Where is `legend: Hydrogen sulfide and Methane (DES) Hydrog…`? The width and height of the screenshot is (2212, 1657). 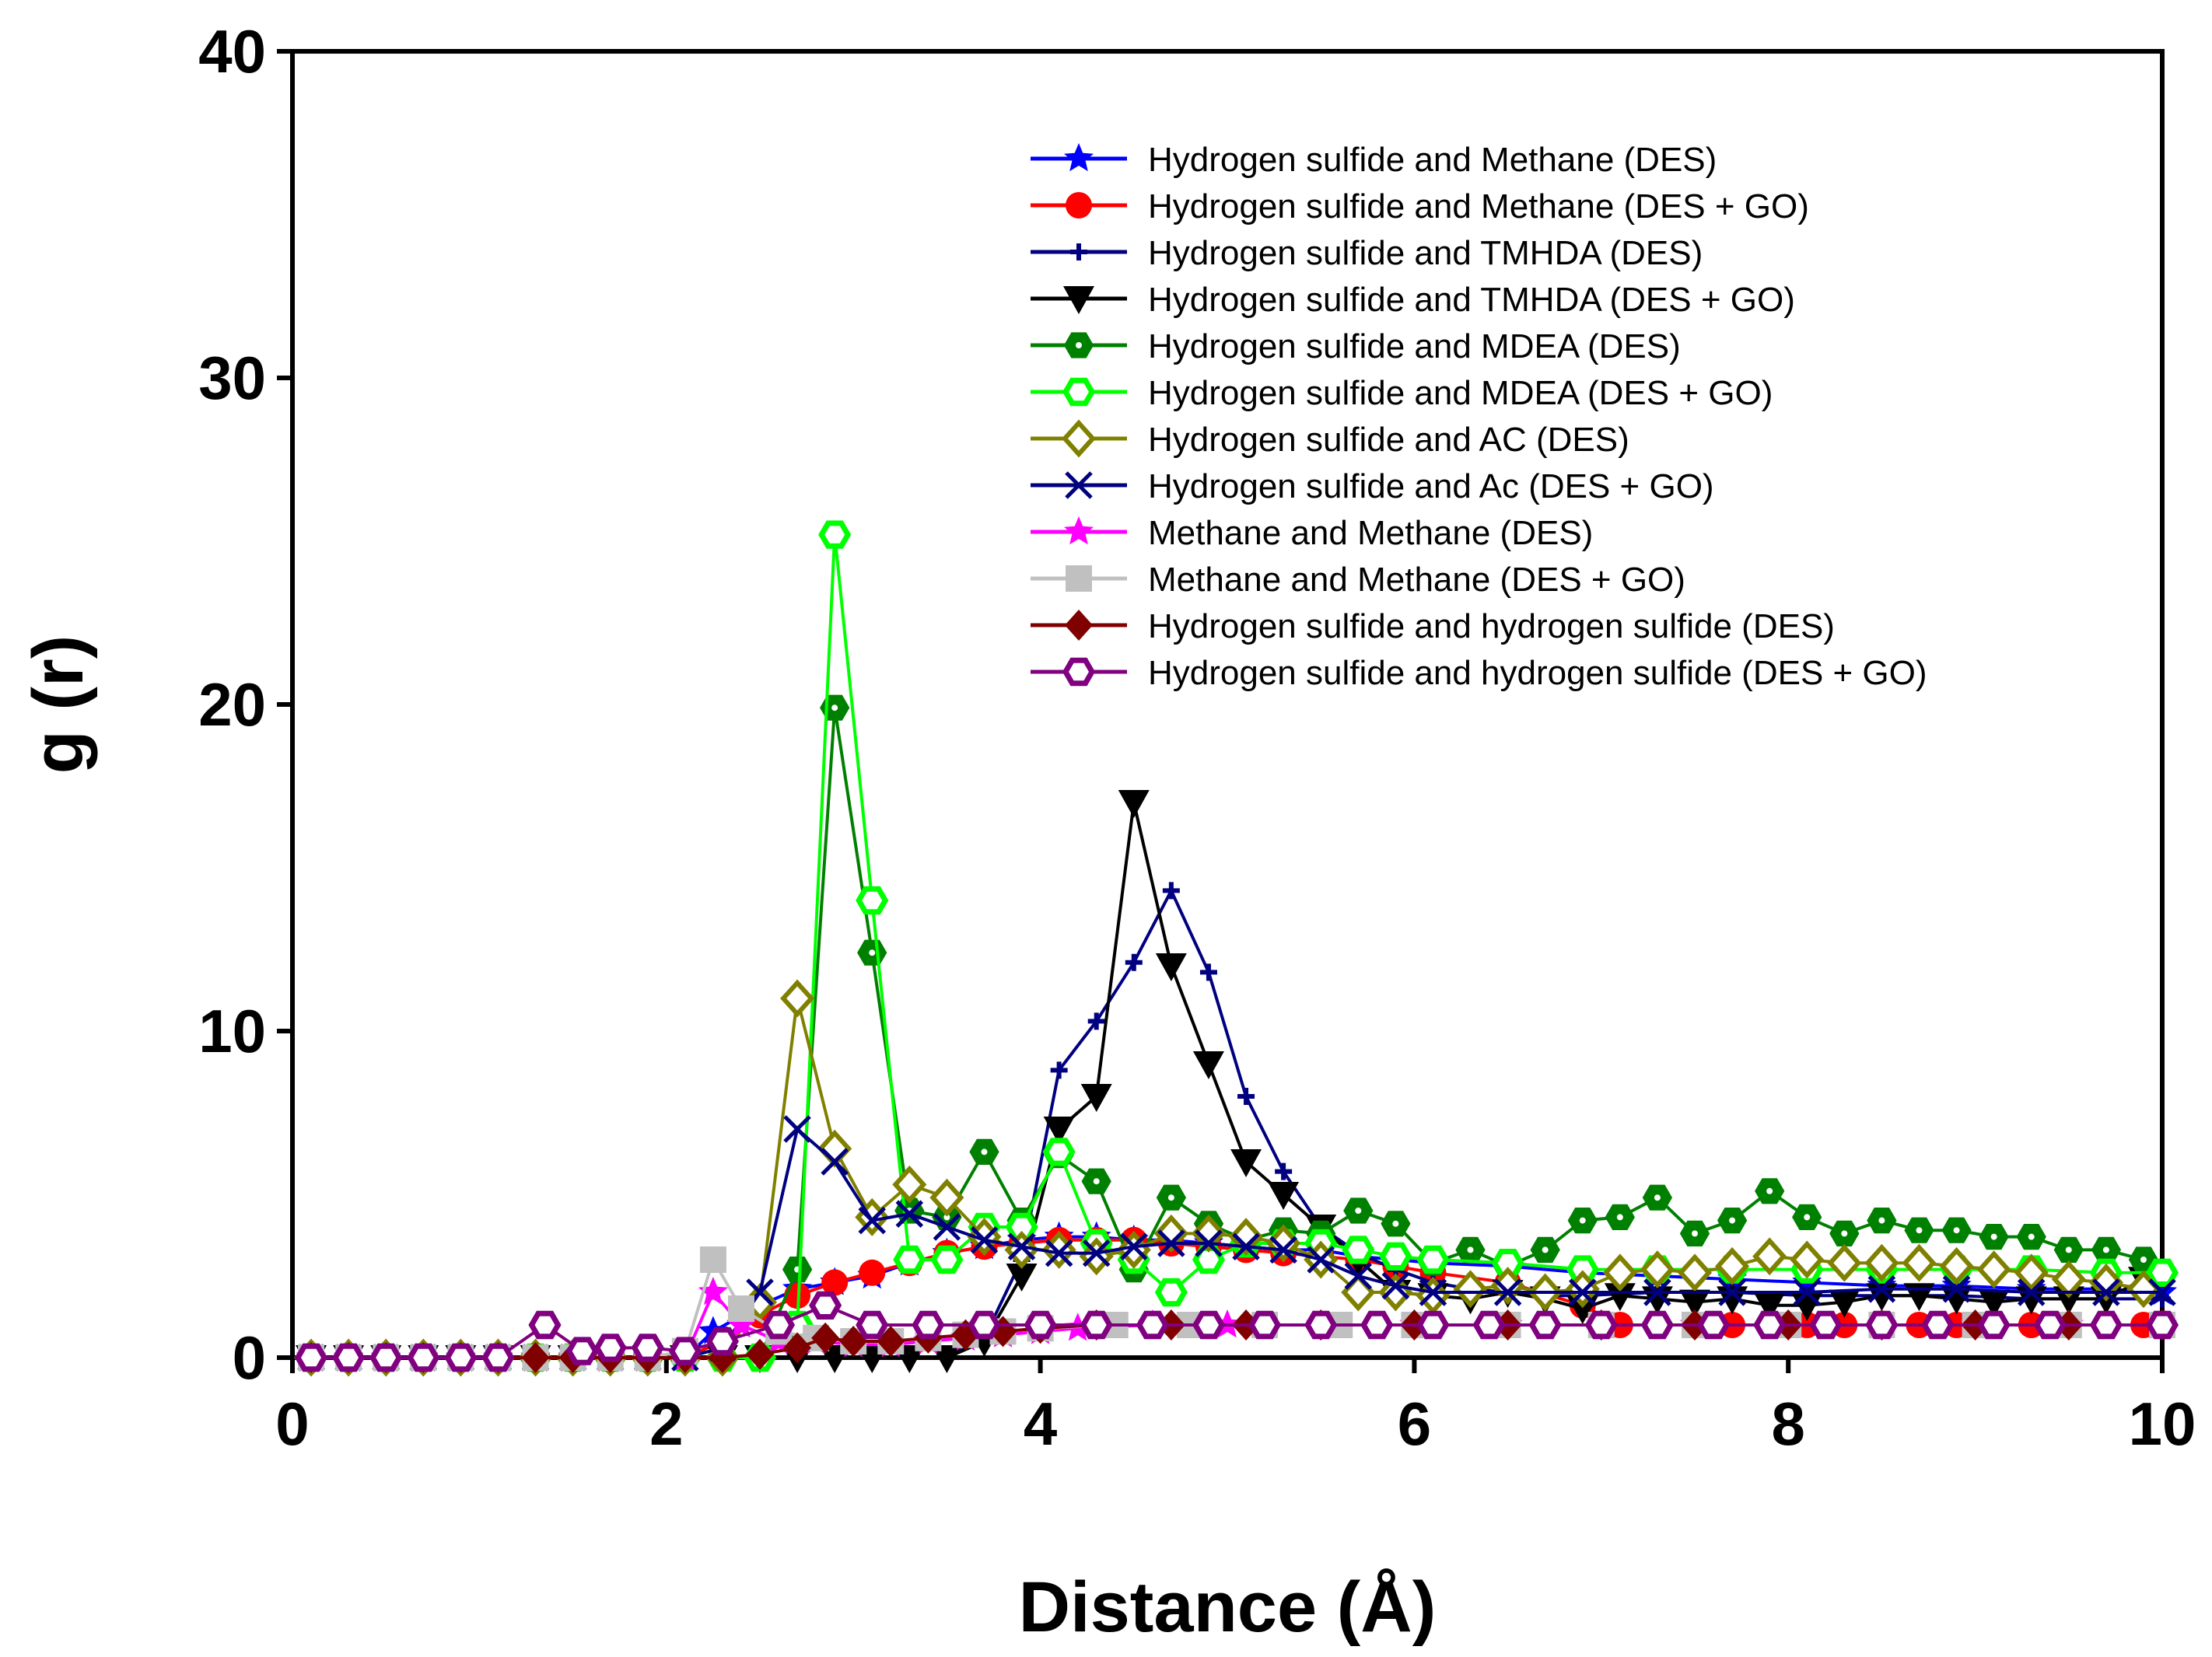 legend: Hydrogen sulfide and Methane (DES) Hydrog… is located at coordinates (1479, 417).